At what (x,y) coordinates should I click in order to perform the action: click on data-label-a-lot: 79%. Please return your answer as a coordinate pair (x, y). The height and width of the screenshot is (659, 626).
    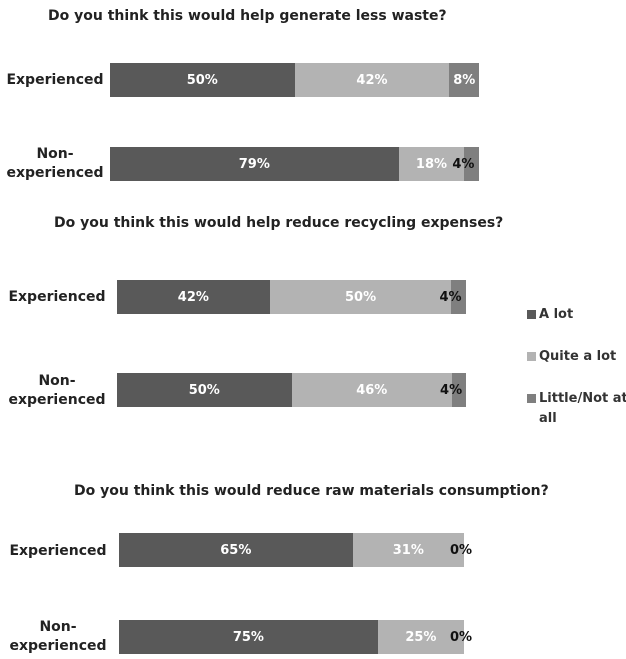
    Looking at the image, I should click on (254, 164).